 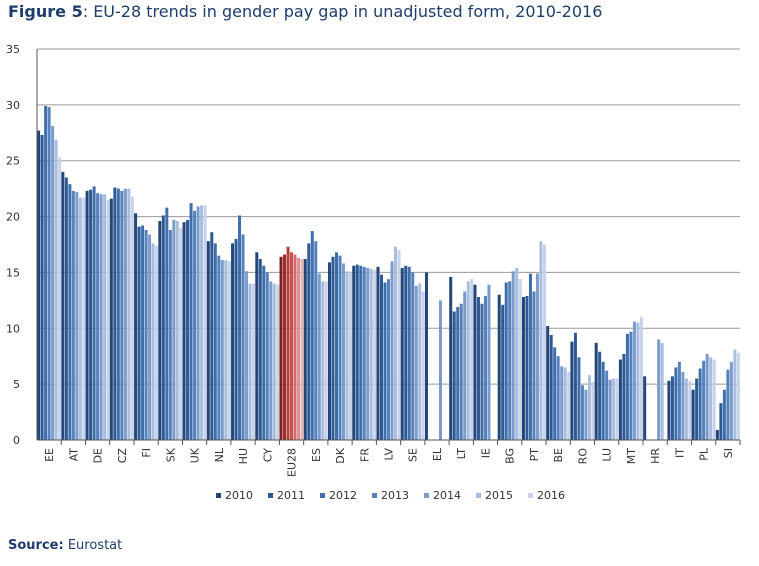 What do you see at coordinates (589, 407) in the screenshot?
I see `bar-ro-2015` at bounding box center [589, 407].